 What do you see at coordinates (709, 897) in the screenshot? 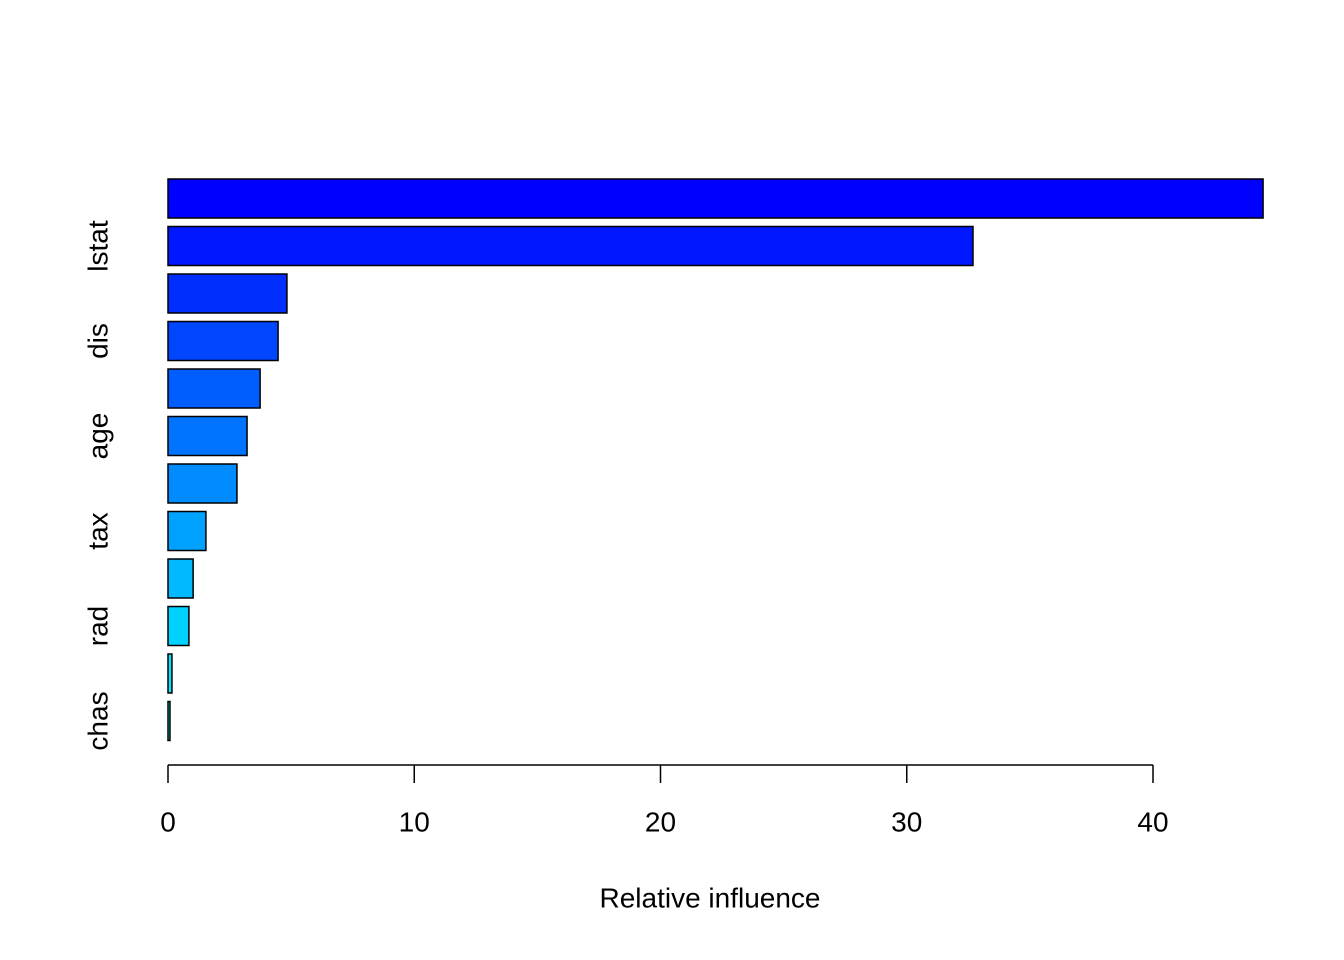
I see `x-axis-label: Relative influence` at bounding box center [709, 897].